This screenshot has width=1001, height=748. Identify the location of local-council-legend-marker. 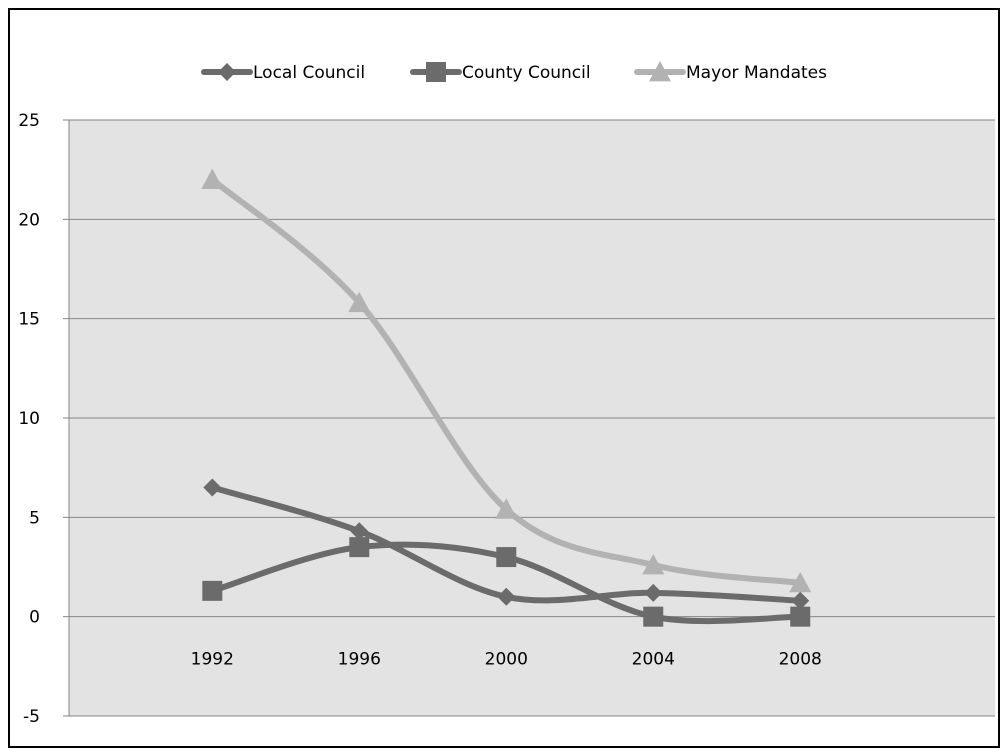
(227, 72).